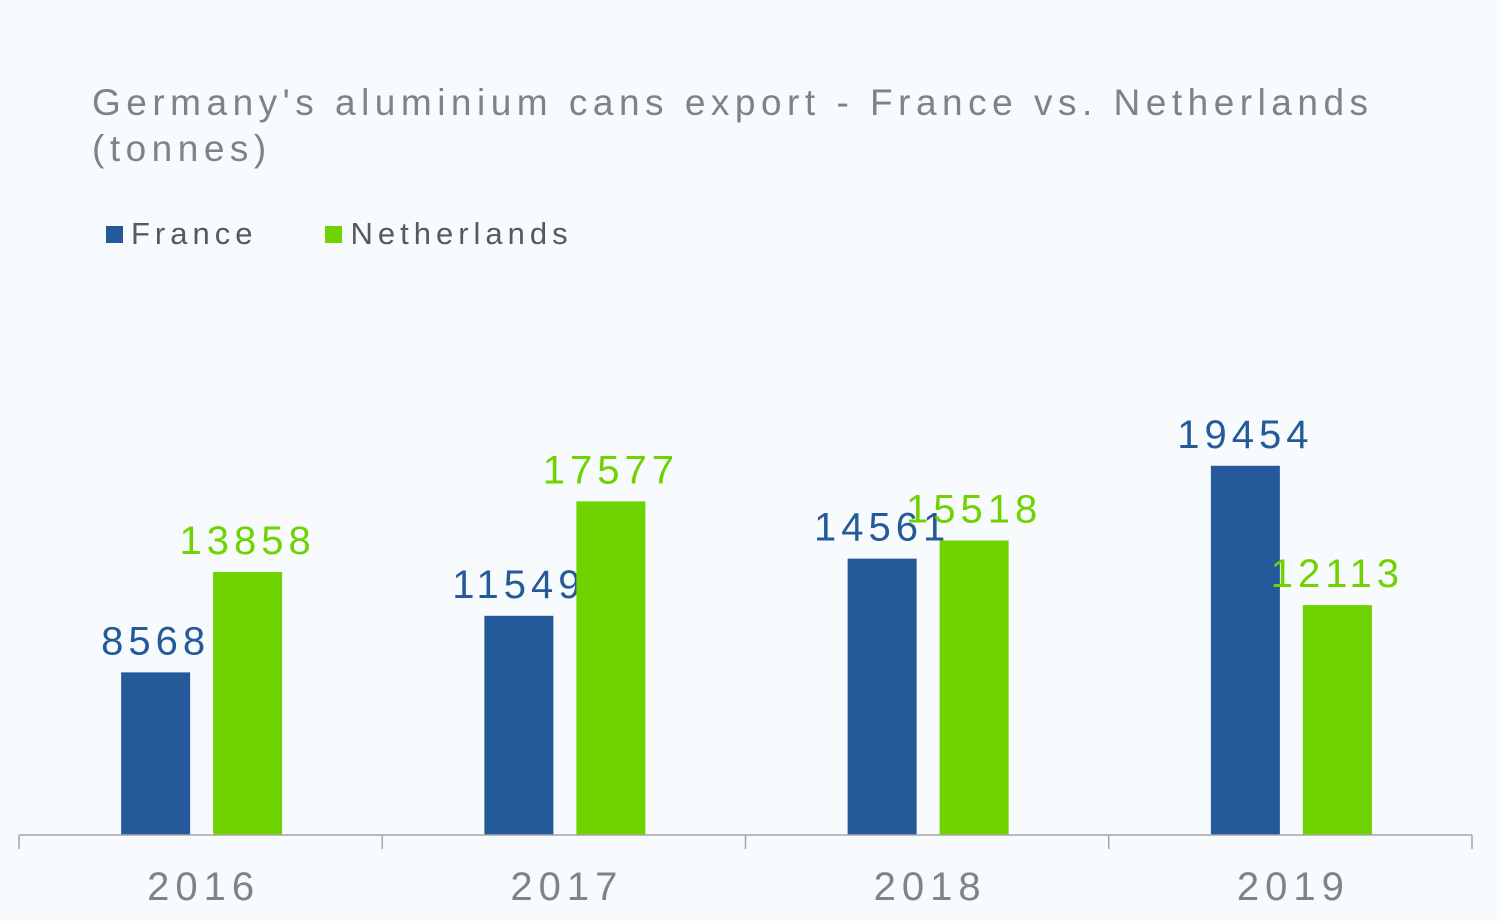 This screenshot has height=921, width=1500. I want to click on x-tick-label-2019: 2019, so click(1293, 887).